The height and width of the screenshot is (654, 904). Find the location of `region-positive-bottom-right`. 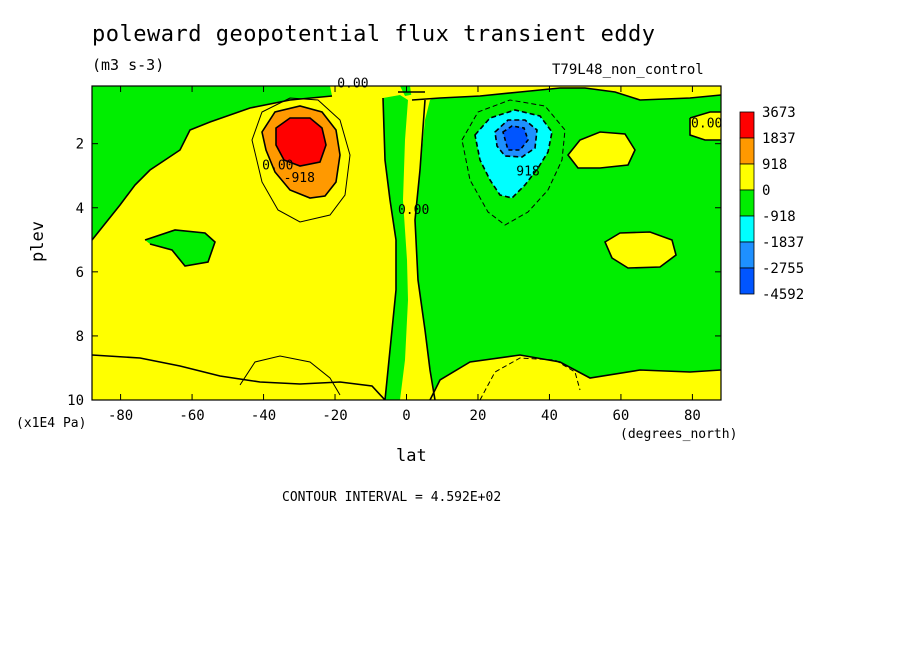

region-positive-bottom-right is located at coordinates (575, 377).